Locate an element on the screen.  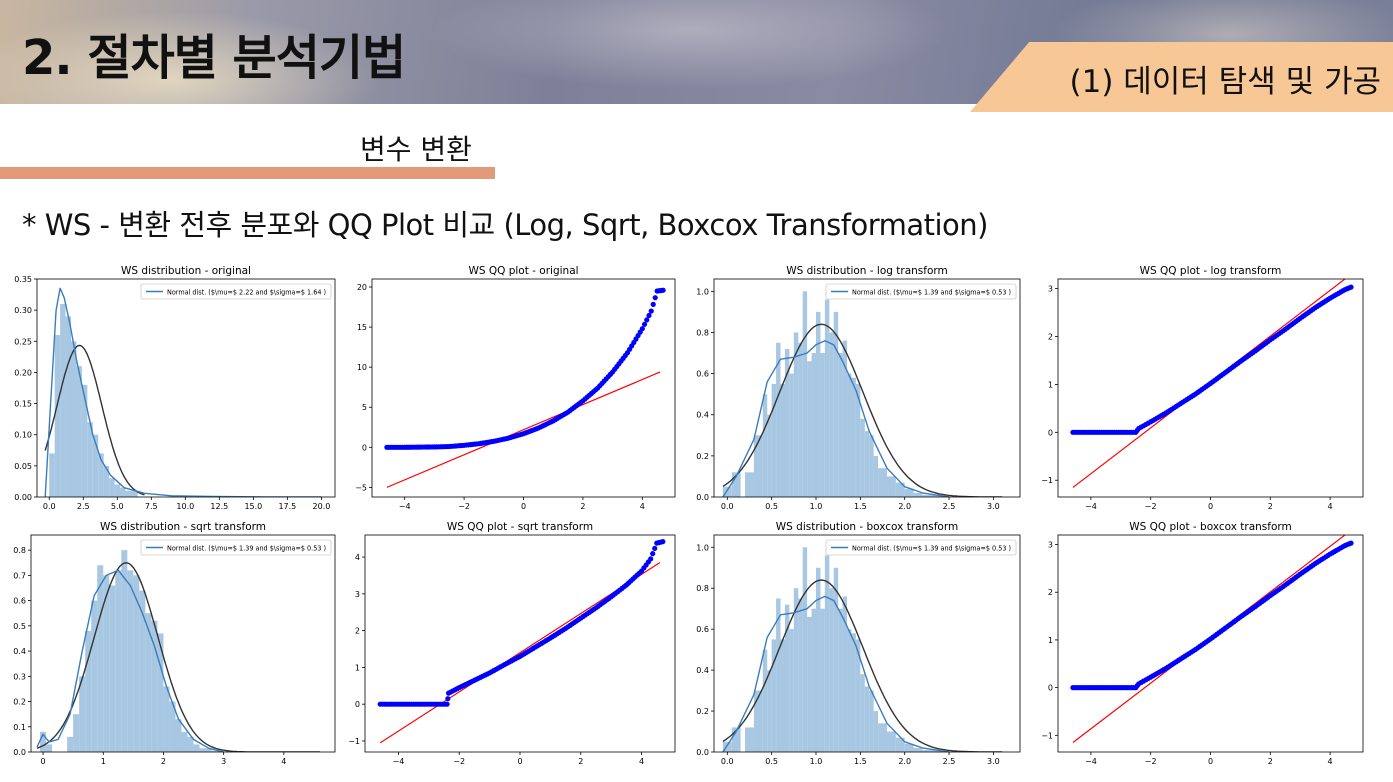
y-tick-label: 0.8 is located at coordinates (702, 332).